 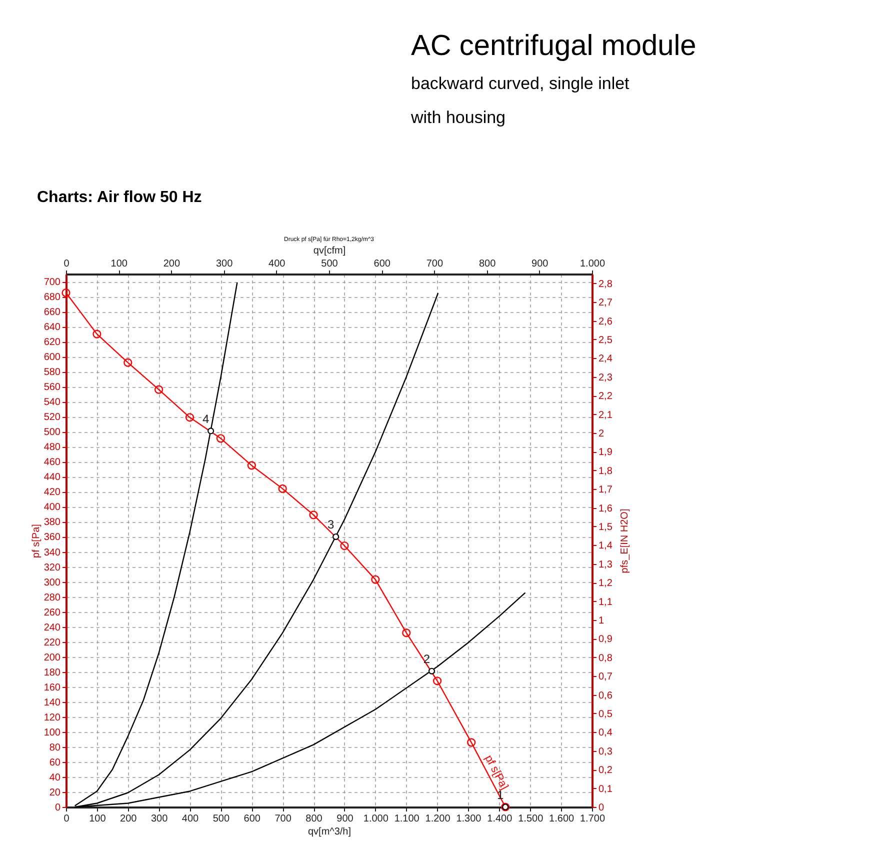 What do you see at coordinates (605, 602) in the screenshot?
I see `y2-tick-label: 1,1` at bounding box center [605, 602].